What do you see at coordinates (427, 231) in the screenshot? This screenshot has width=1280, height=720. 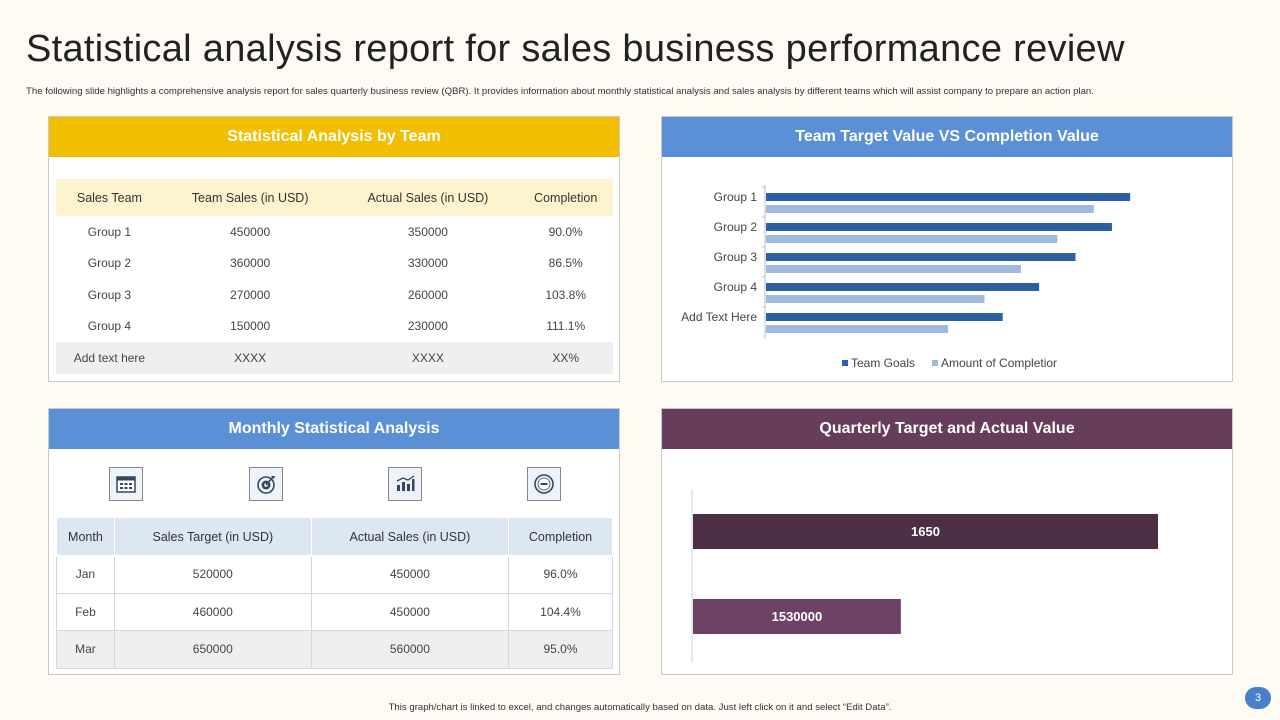 I see `table-cell: 350000` at bounding box center [427, 231].